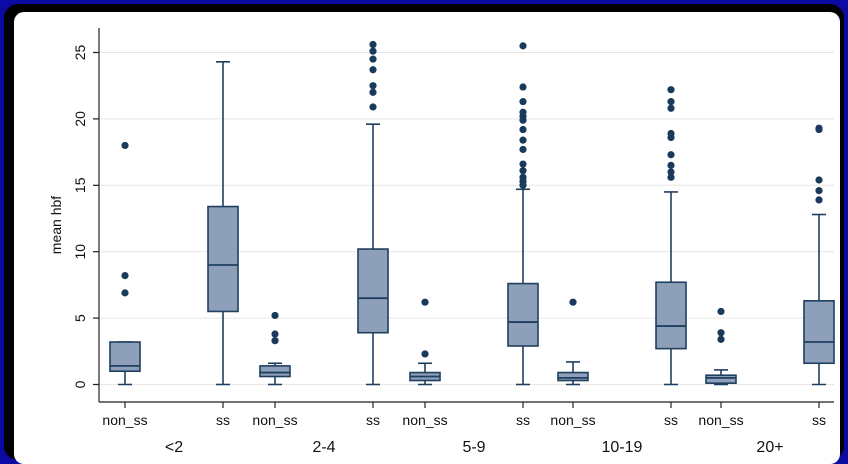 This screenshot has height=464, width=848. I want to click on group-label: 5-9, so click(473, 447).